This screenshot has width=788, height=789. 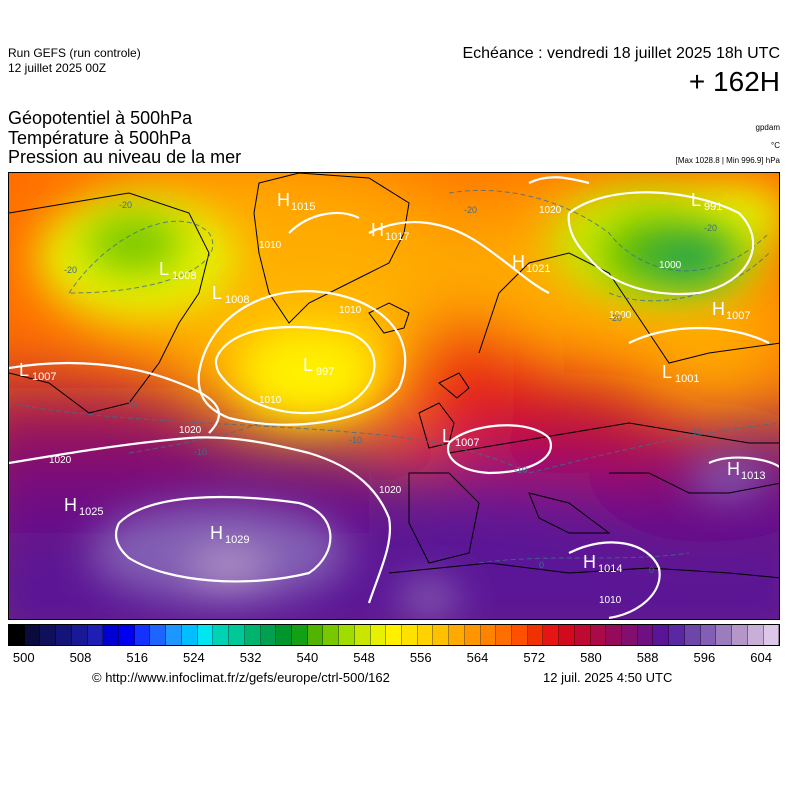 I want to click on svg-text: 997, so click(x=325, y=372).